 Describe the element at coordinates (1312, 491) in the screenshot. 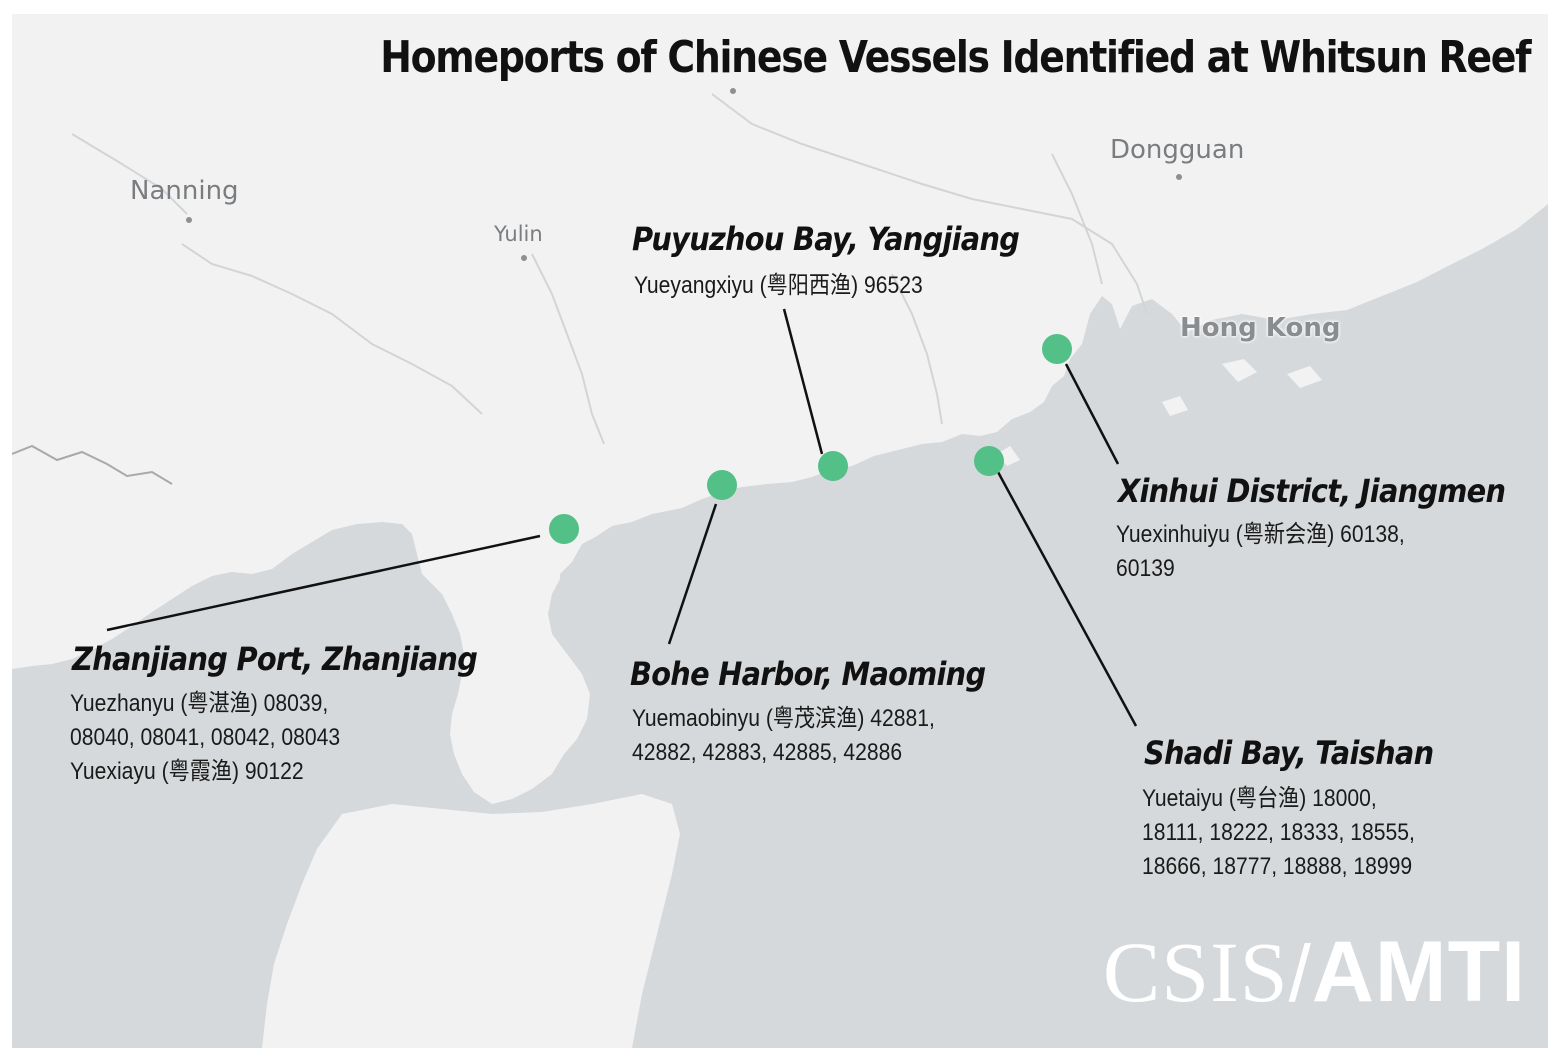

I see `port-name-xinhui: Xinhui District, Jiangmen` at that location.